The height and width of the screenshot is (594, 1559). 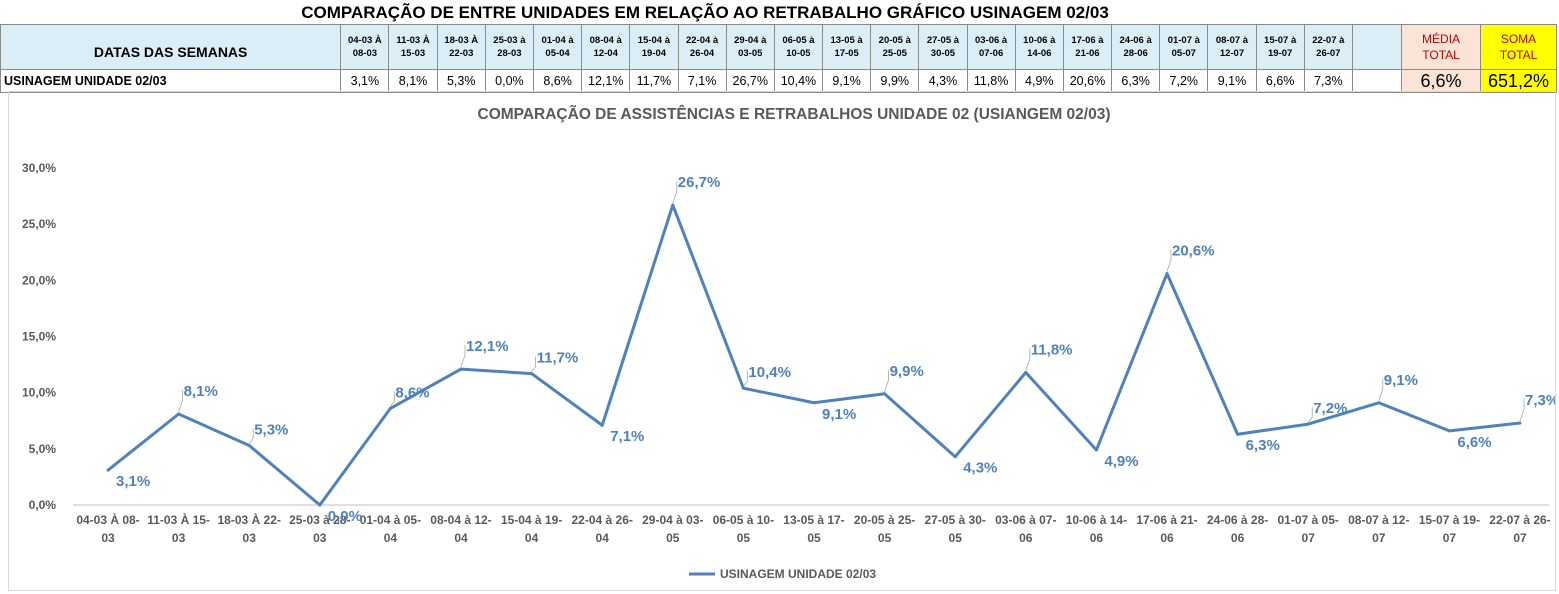 I want to click on week-date-start: 01-04 à, so click(x=557, y=40).